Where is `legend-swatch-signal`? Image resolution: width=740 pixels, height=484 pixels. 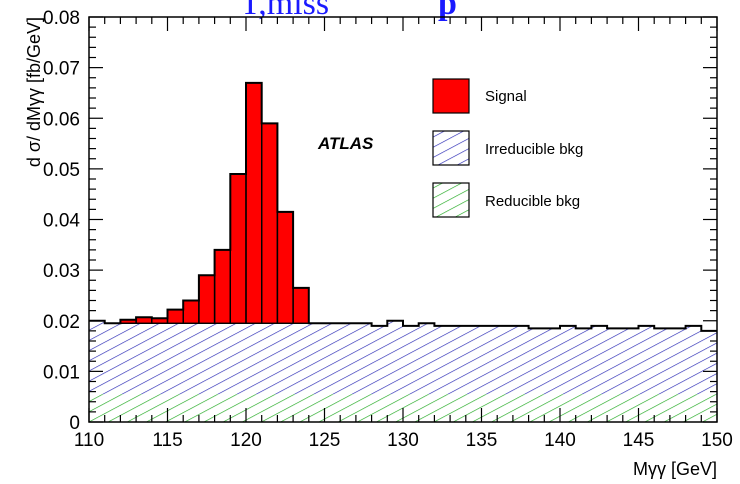
legend-swatch-signal is located at coordinates (451, 96).